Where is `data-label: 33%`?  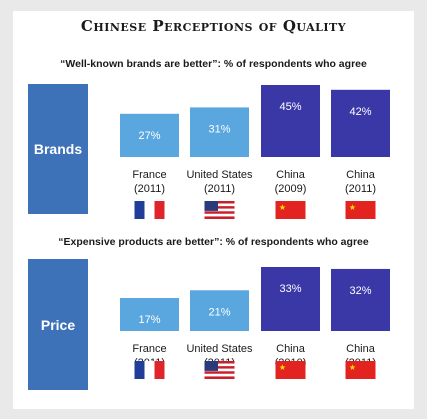
data-label: 33% is located at coordinates (290, 289).